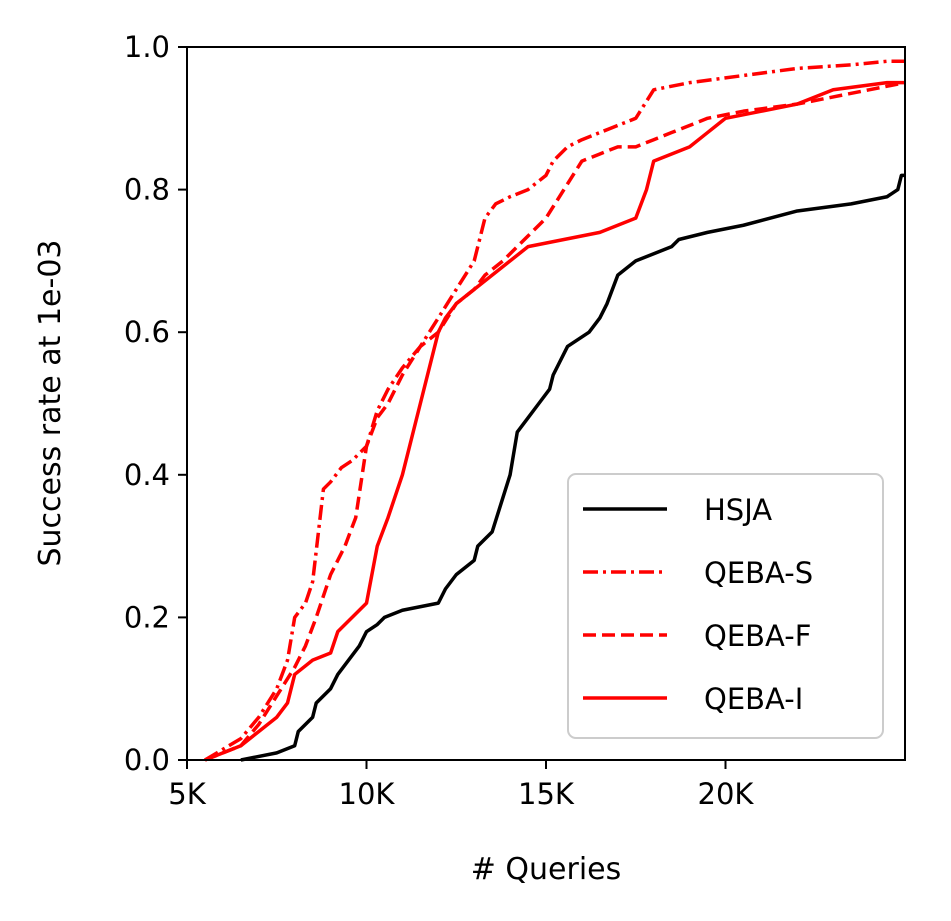  Describe the element at coordinates (738, 510) in the screenshot. I see `legend-label-hsja: HSJA` at that location.